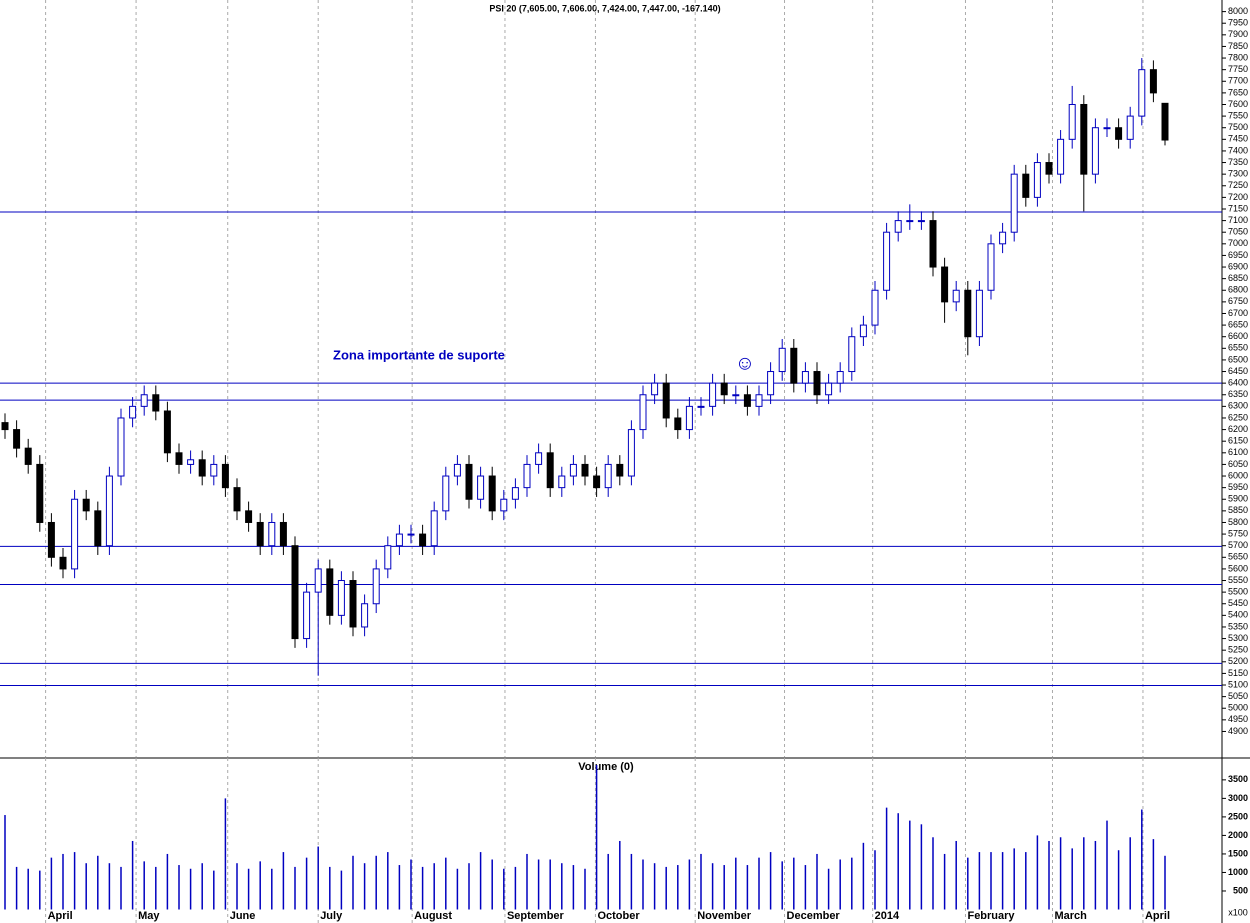  I want to click on x-tick-label: July, so click(331, 916).